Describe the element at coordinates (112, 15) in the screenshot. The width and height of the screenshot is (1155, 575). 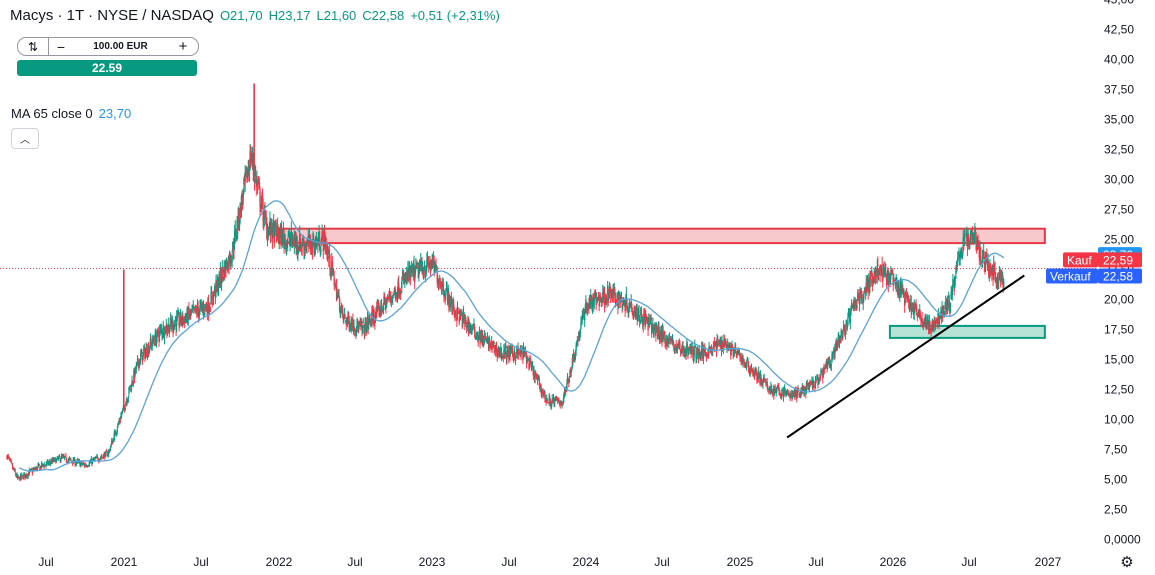
I see `symbol-title: Macys · 1T · NYSE / NASDAQ` at that location.